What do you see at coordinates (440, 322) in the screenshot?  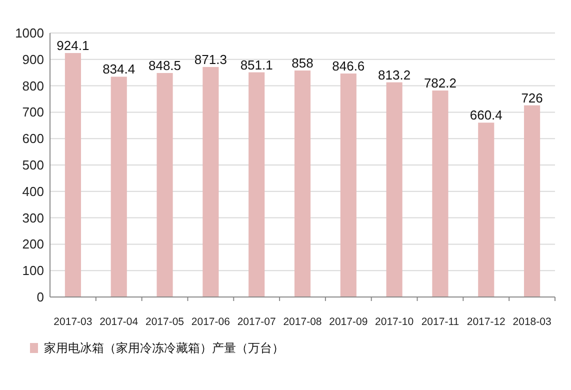 I see `x-tick-label: 2017-11` at bounding box center [440, 322].